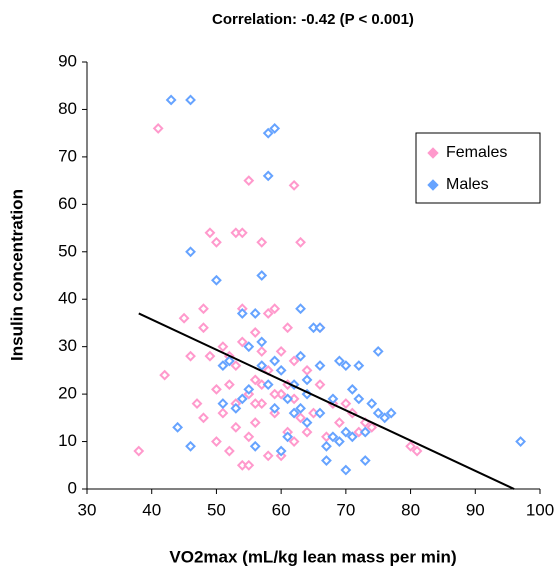 The image size is (558, 574). I want to click on x-tick-label: 80, so click(410, 509).